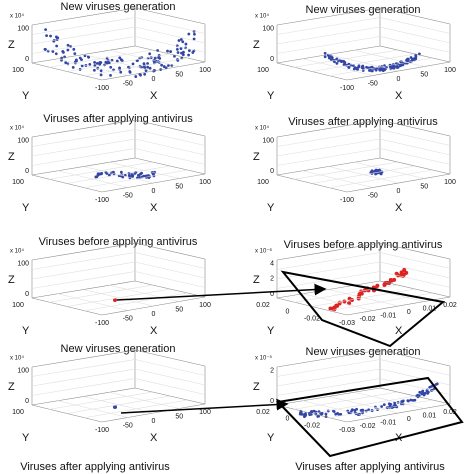 The width and height of the screenshot is (474, 474). What do you see at coordinates (205, 182) in the screenshot?
I see `x-tick-label: 100` at bounding box center [205, 182].